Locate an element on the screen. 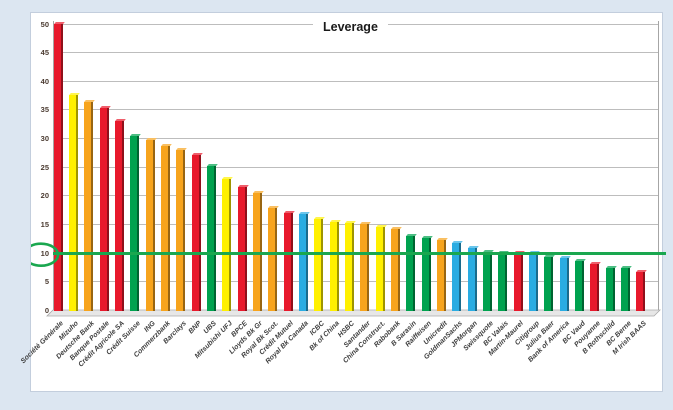  y-tick-20: 20 is located at coordinates (44, 196).